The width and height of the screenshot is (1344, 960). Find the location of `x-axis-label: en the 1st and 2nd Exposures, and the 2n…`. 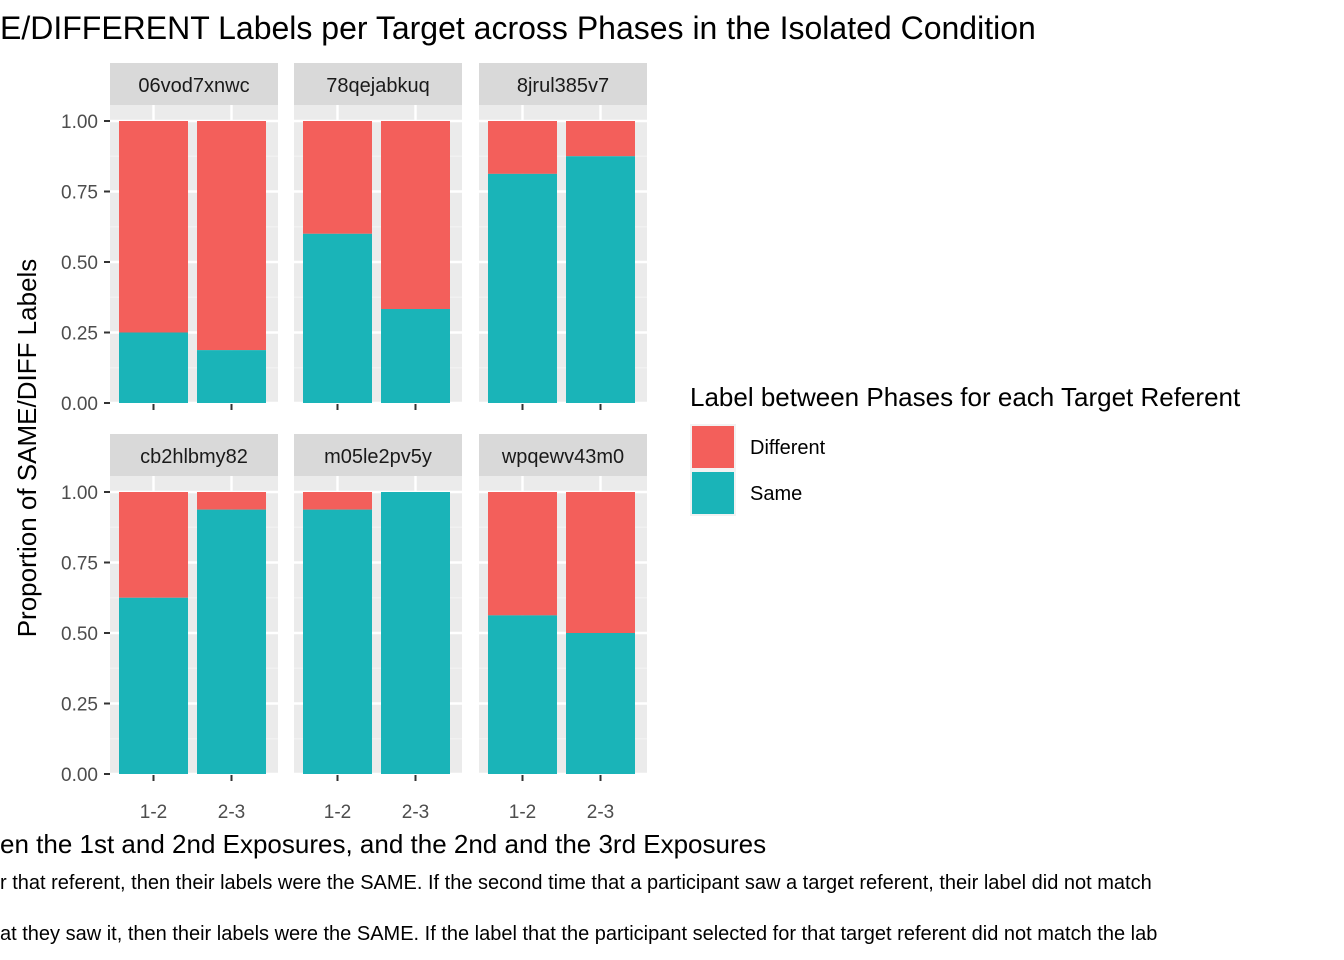

x-axis-label: en the 1st and 2nd Exposures, and the 2n… is located at coordinates (383, 844).